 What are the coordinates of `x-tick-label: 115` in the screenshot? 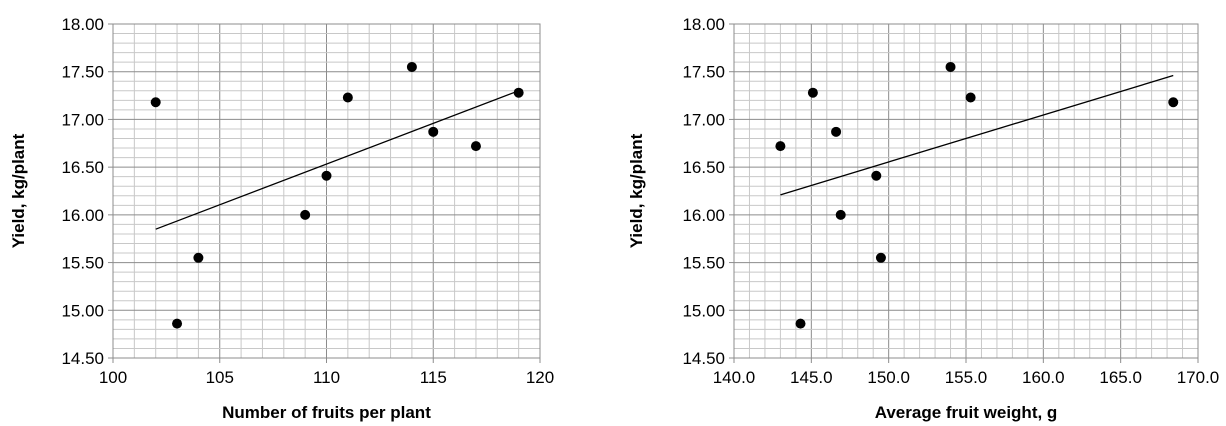 It's located at (433, 377).